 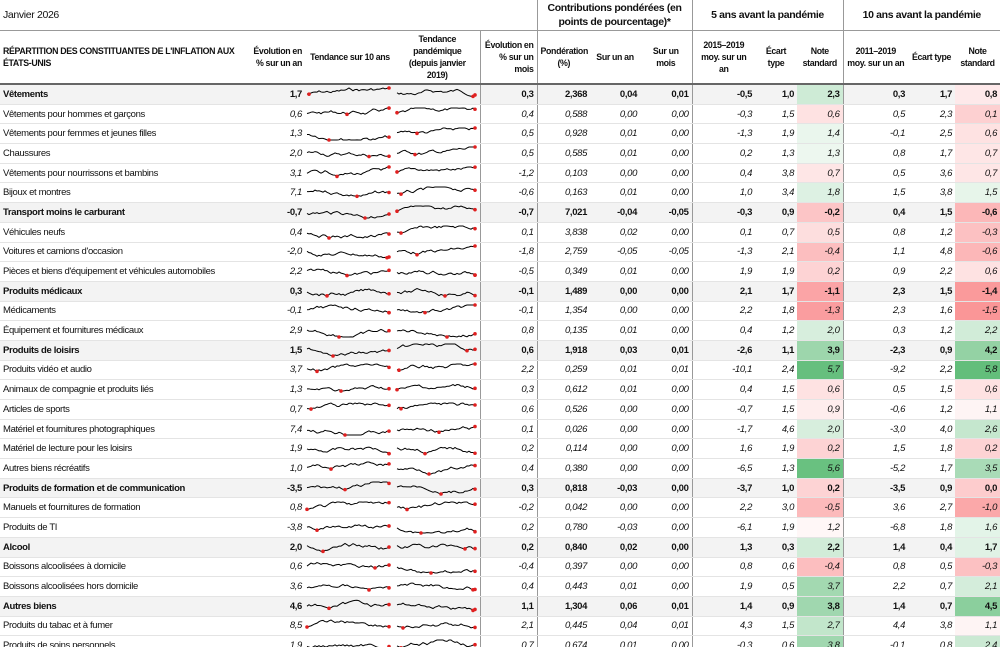 What do you see at coordinates (776, 153) in the screenshot?
I see `cell-value: 1,3` at bounding box center [776, 153].